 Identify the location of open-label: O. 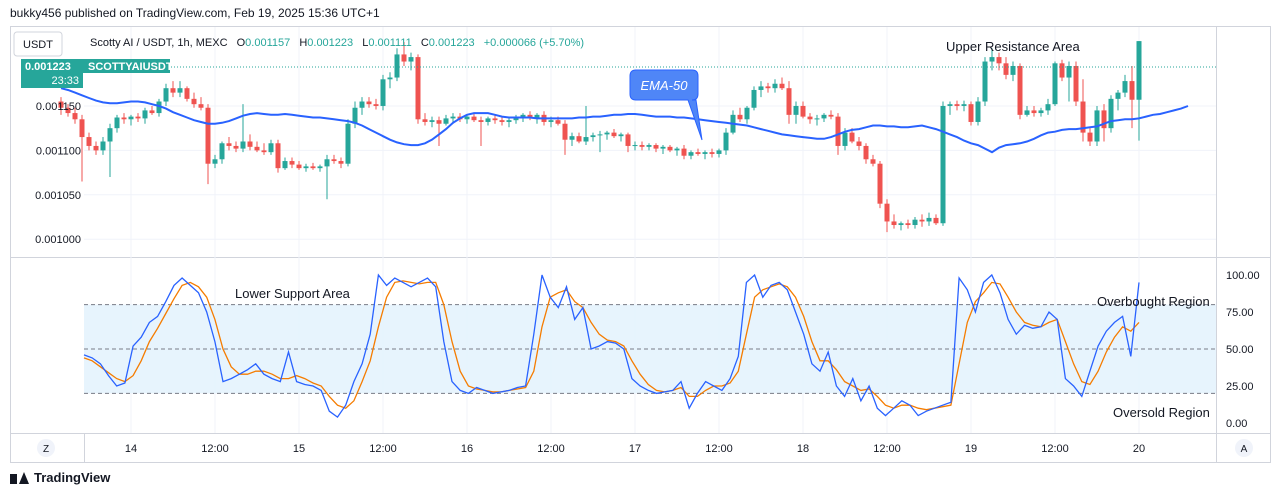
(241, 43).